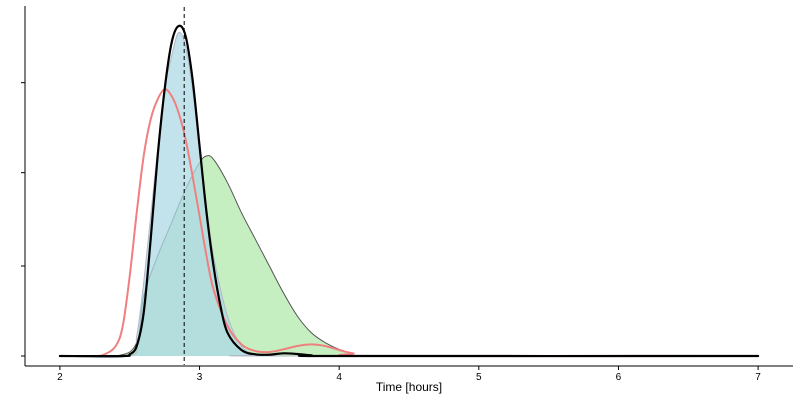 The image size is (800, 400). I want to click on x-tick-label-4: 6, so click(619, 377).